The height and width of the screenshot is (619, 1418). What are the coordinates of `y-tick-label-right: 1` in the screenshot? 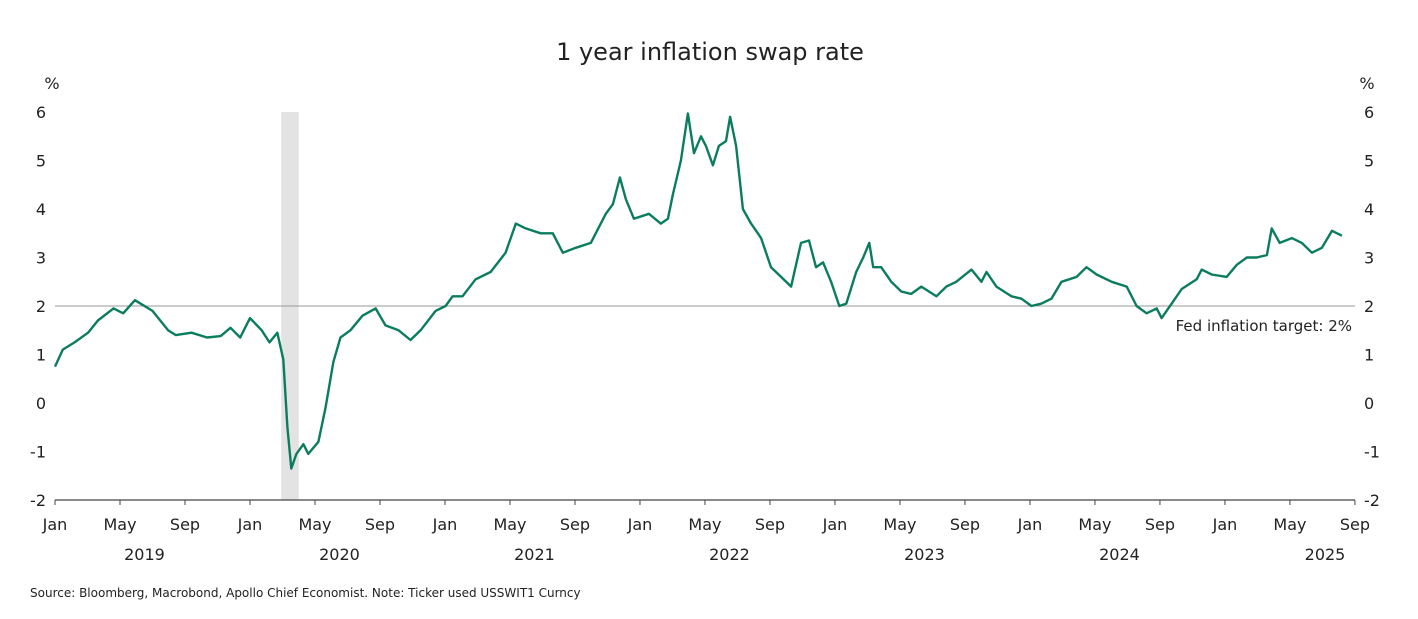 It's located at (1369, 355).